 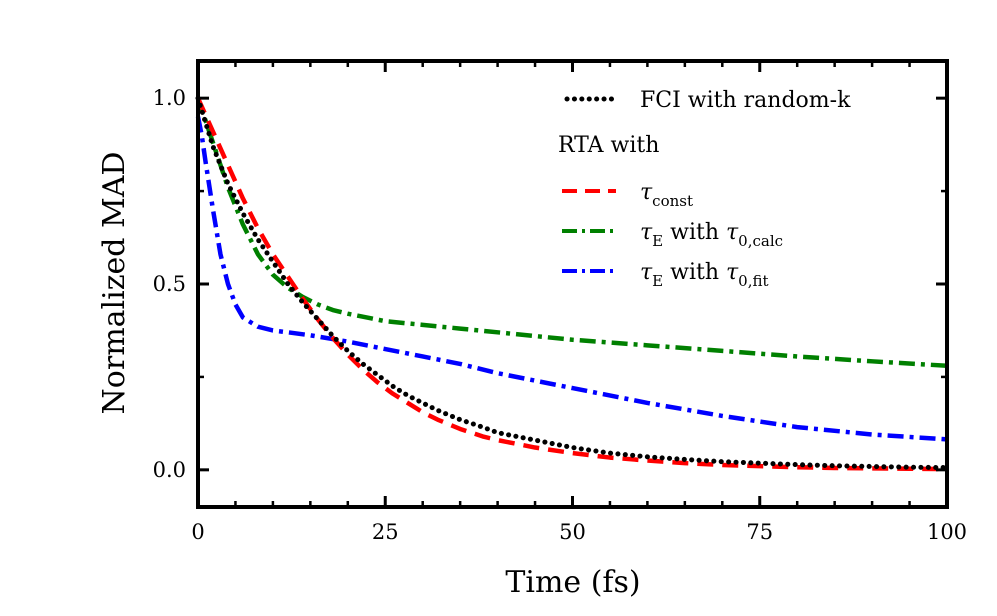 I want to click on legend-title: RTA with, so click(x=608, y=145).